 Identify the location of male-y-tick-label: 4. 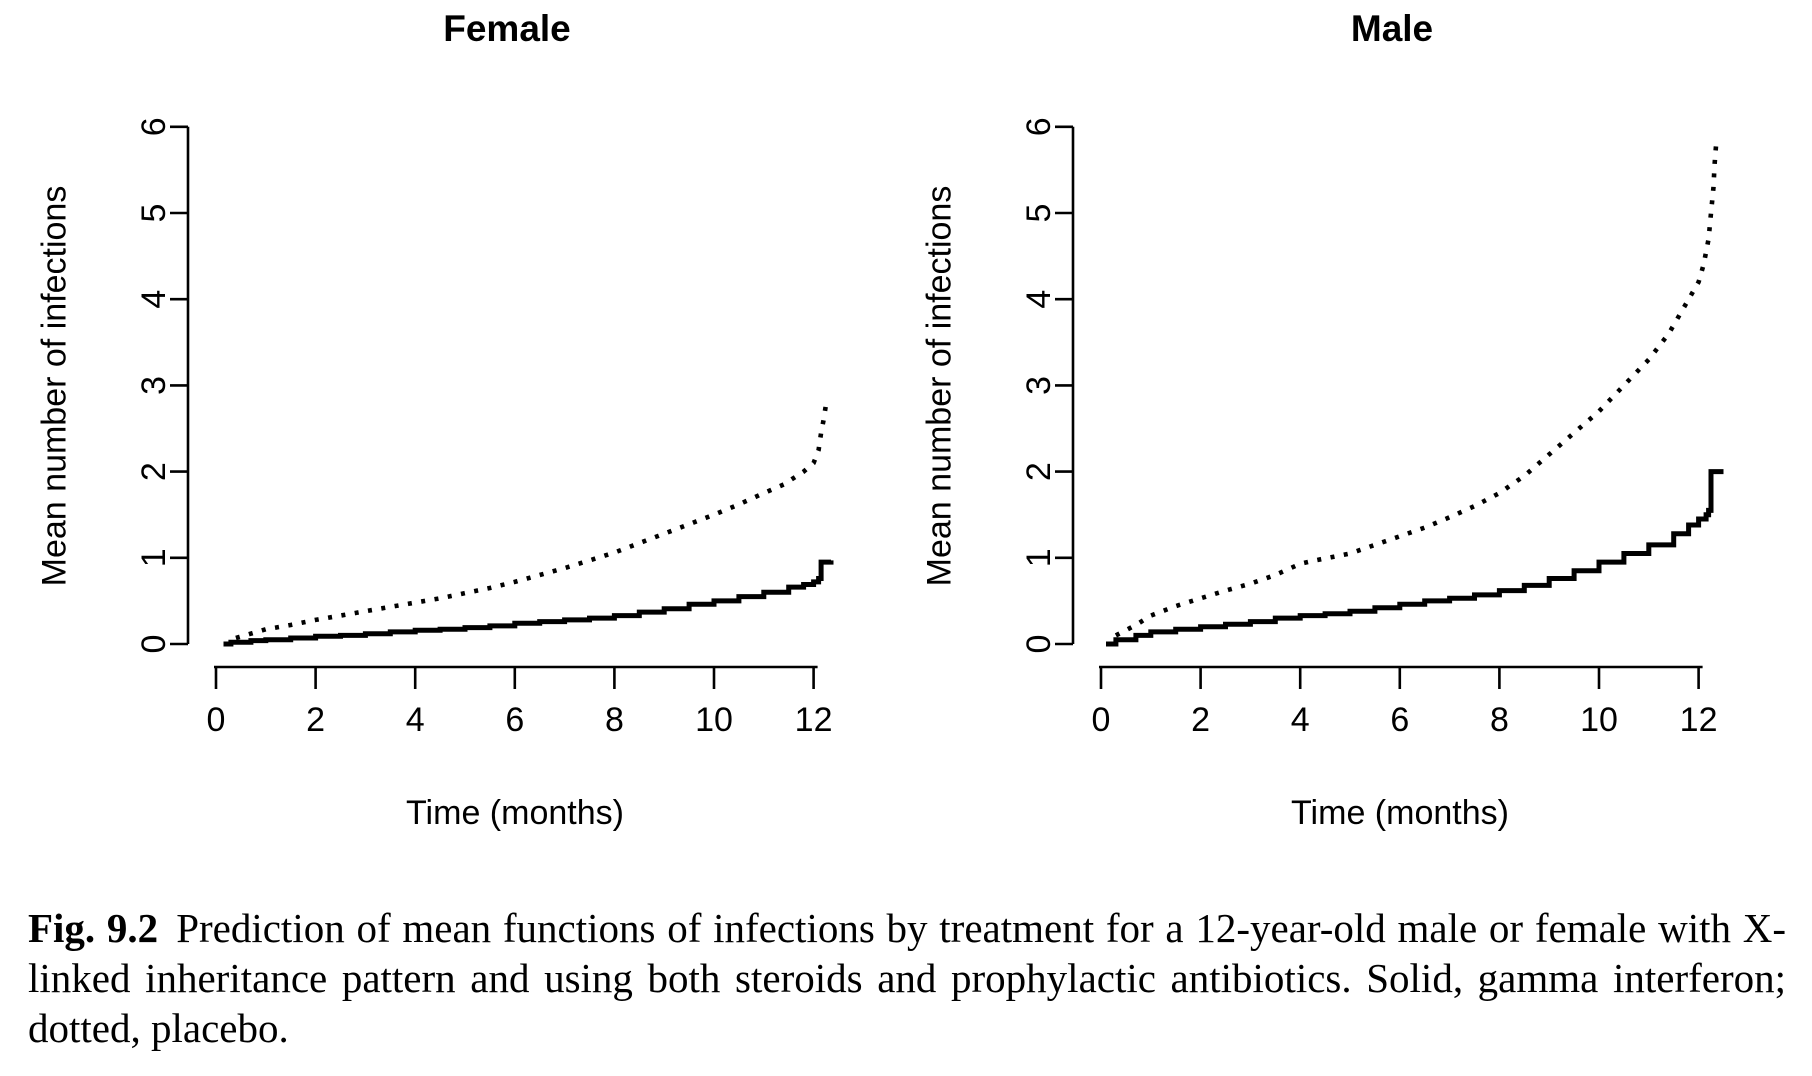
(1039, 299).